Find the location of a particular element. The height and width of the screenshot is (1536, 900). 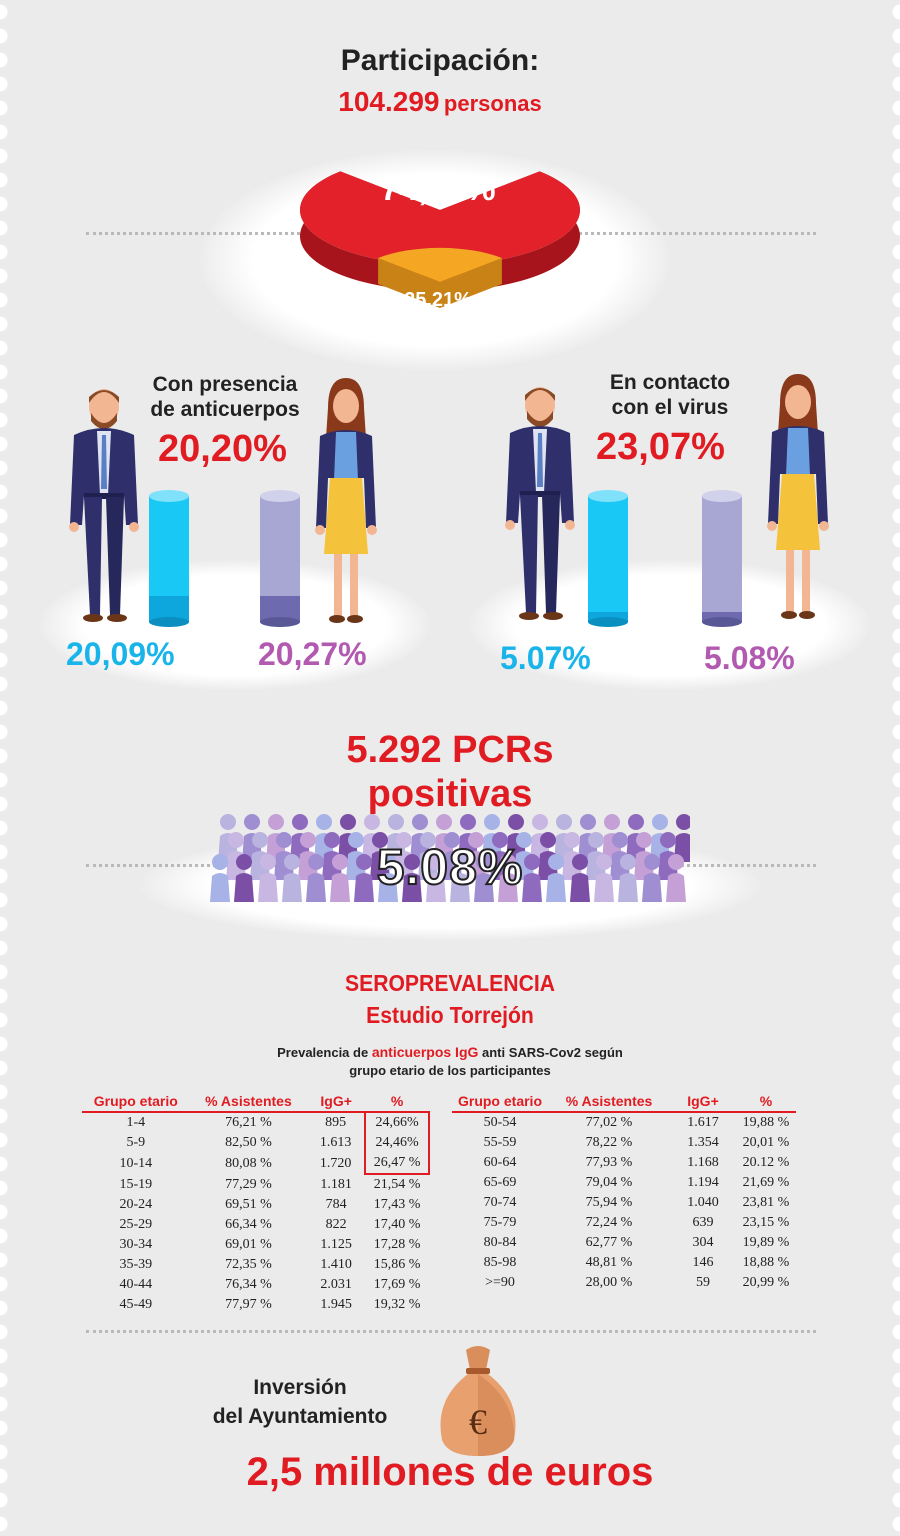

cell-igg: 1.613 is located at coordinates (335, 1142).